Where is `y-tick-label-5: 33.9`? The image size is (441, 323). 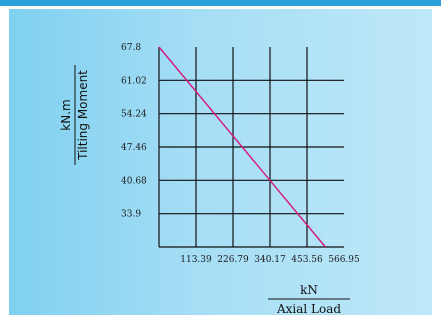 y-tick-label-5: 33.9 is located at coordinates (131, 215).